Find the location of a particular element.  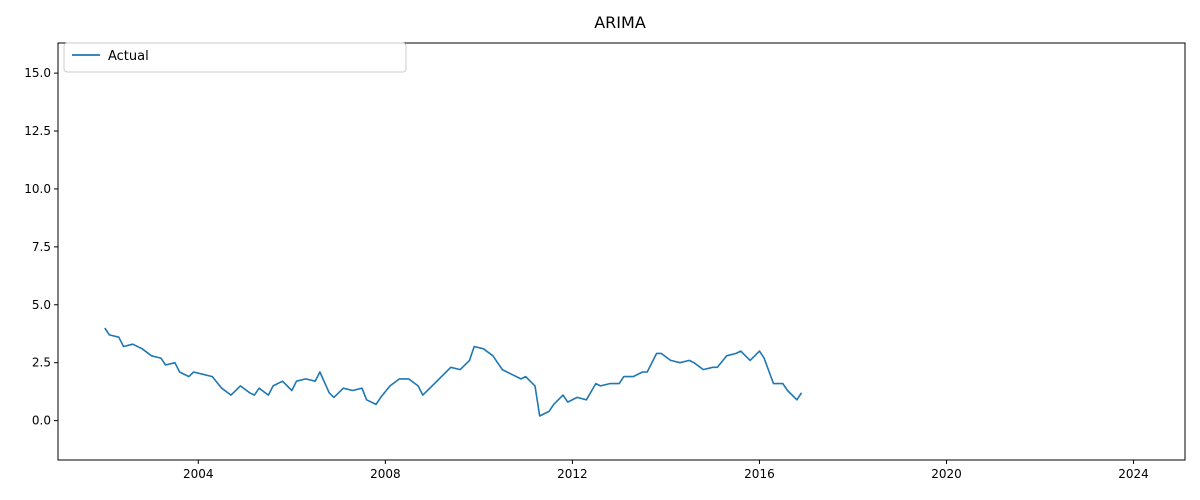

y-tick-label: 7.5 is located at coordinates (41, 247).